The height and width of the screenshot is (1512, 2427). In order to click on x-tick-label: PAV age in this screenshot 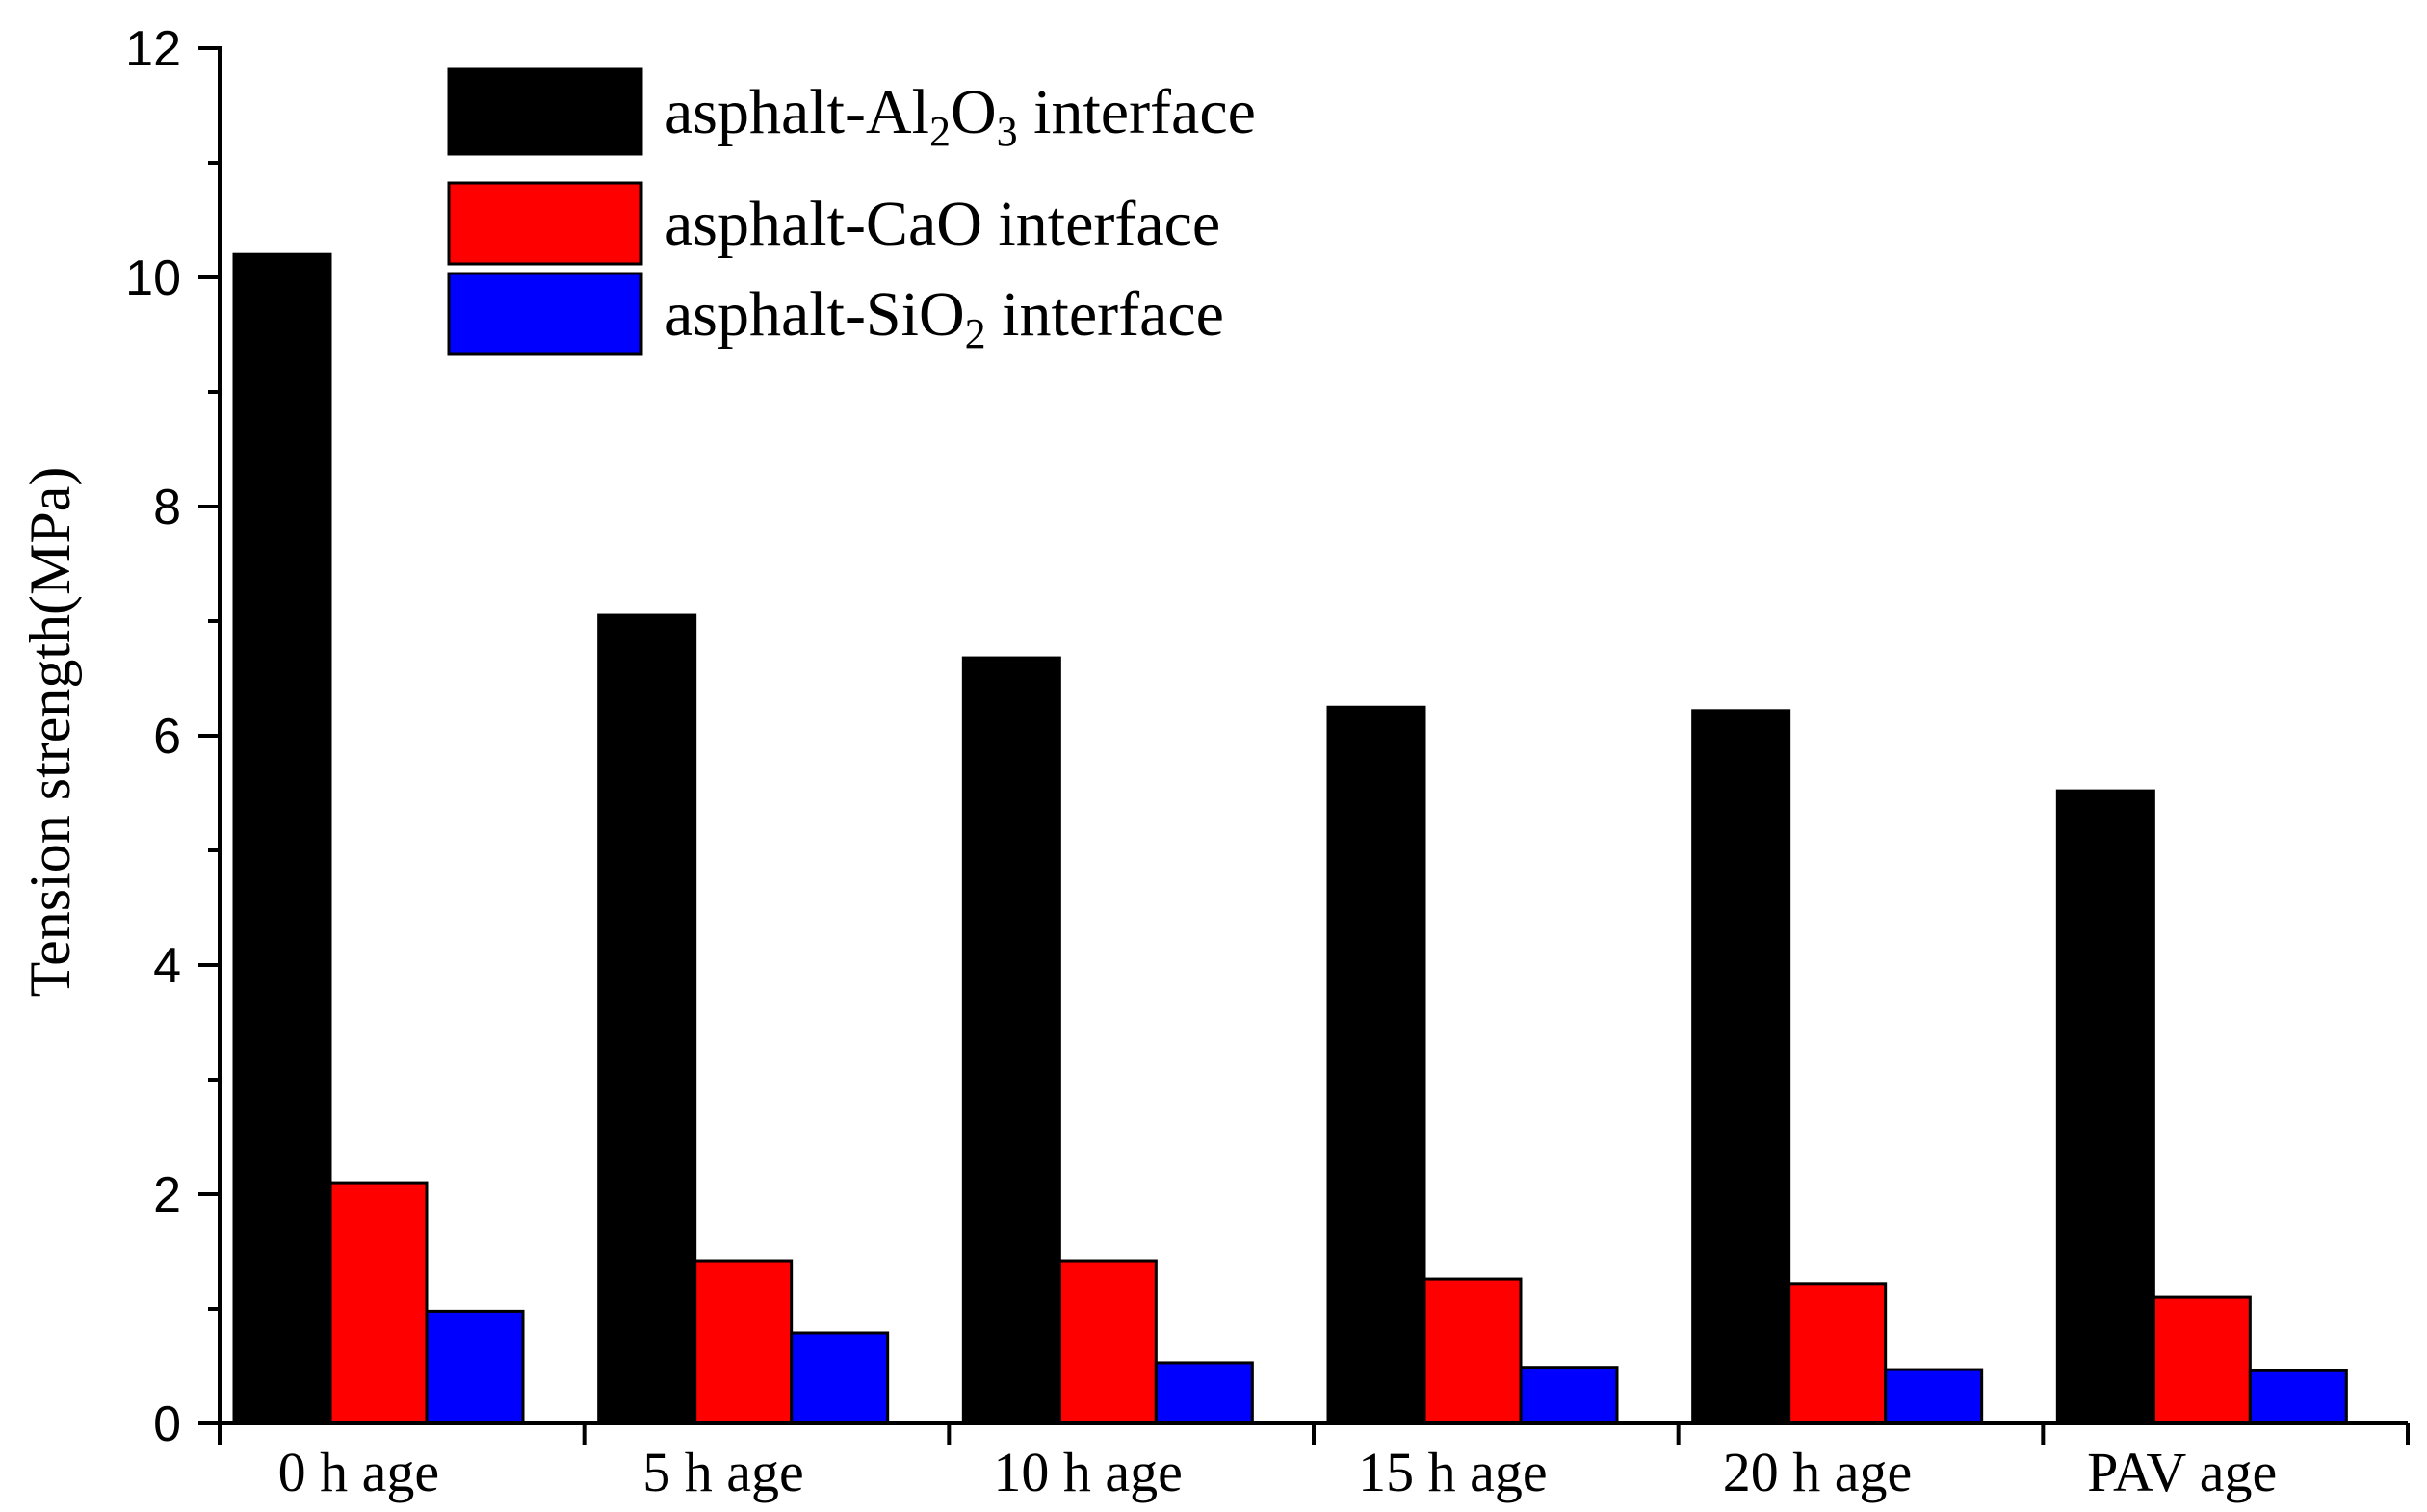, I will do `click(2182, 1472)`.